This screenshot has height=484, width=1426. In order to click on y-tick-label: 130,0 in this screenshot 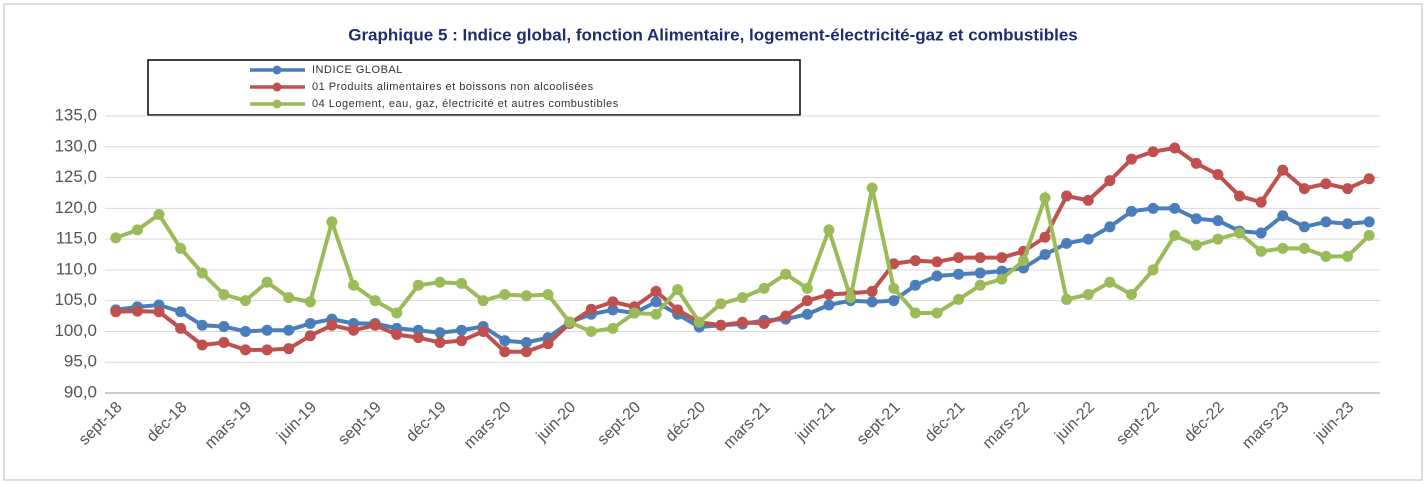, I will do `click(75, 145)`.